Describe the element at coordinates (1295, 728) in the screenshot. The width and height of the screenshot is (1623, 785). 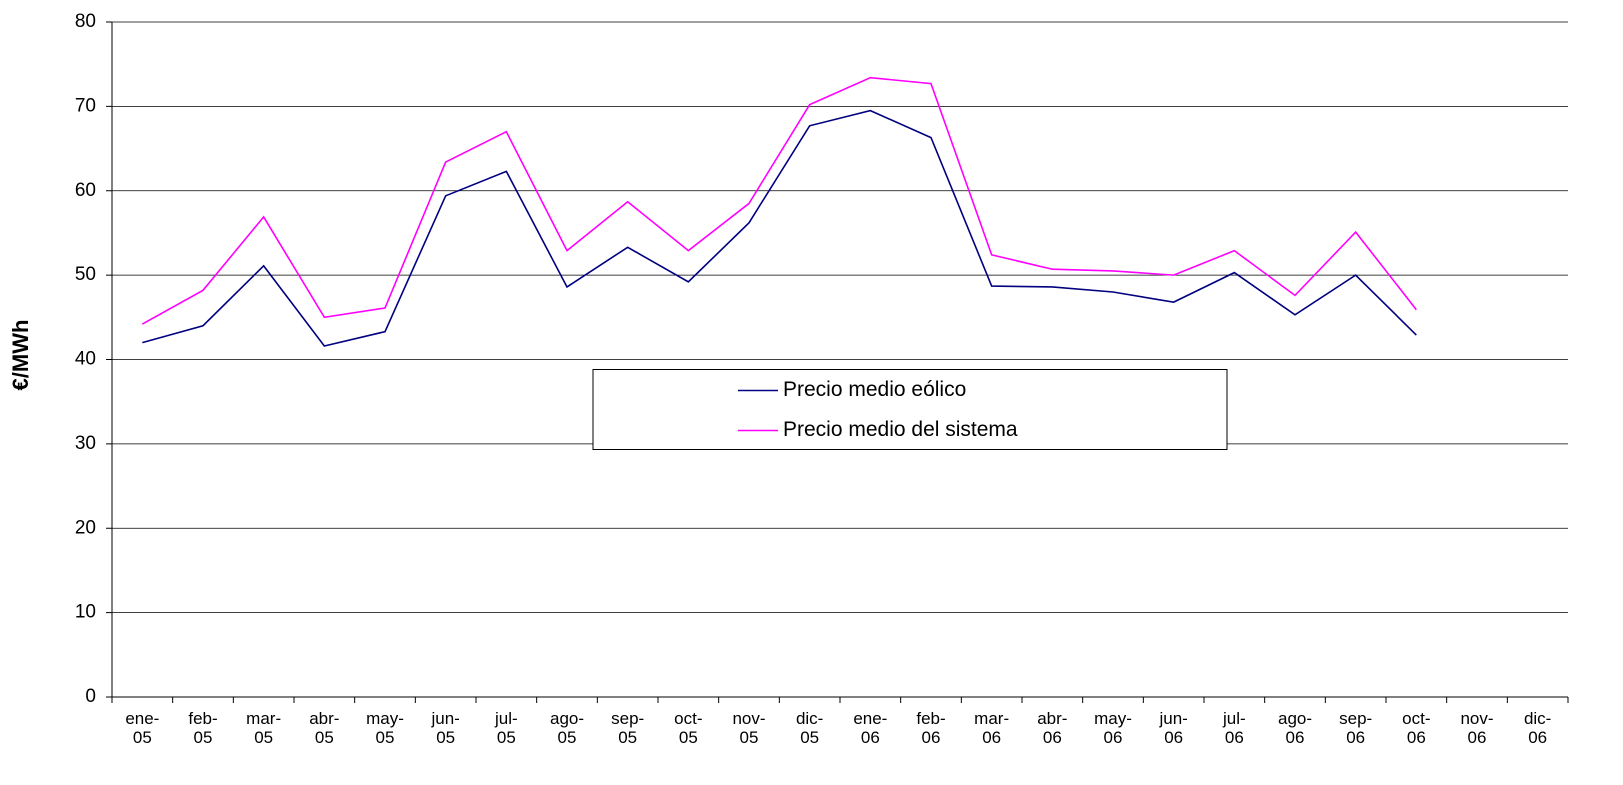
I see `x-tick-label: ago-06` at that location.